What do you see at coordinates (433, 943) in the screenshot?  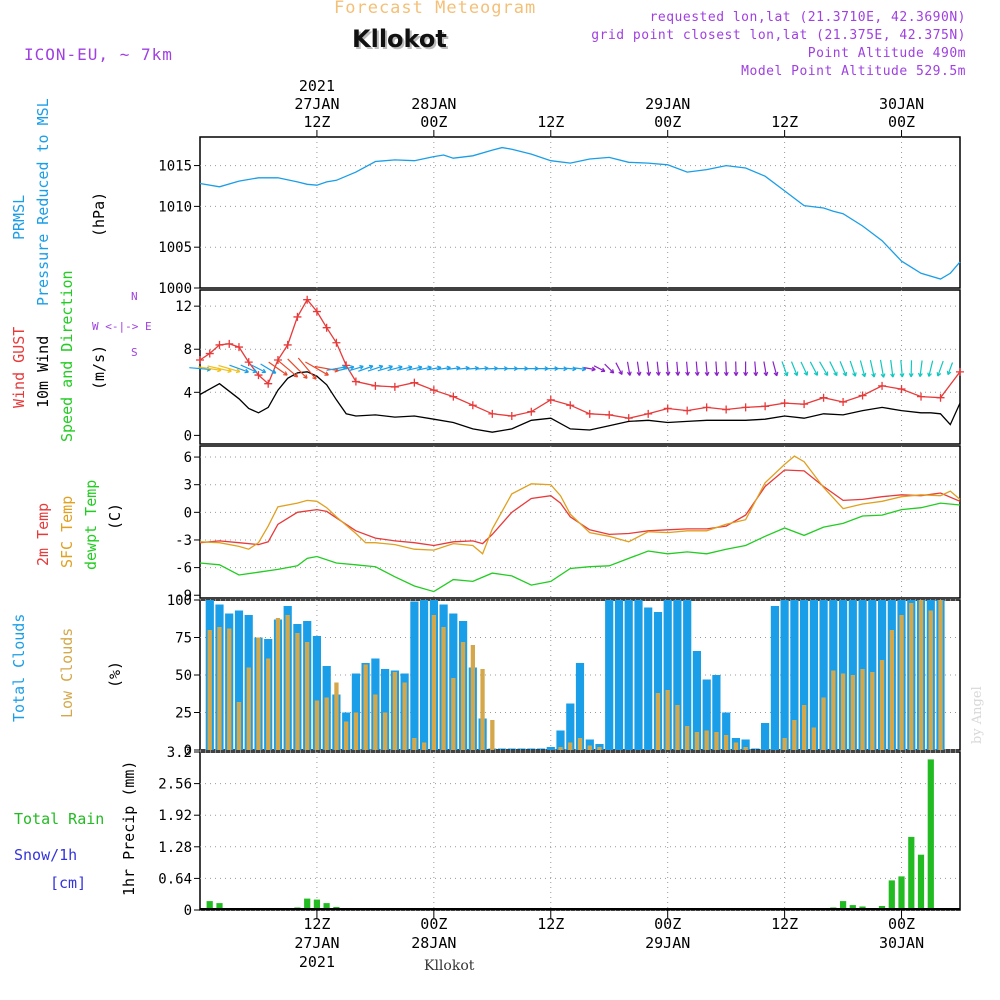 I see `bottom-date-label: 28JAN` at bounding box center [433, 943].